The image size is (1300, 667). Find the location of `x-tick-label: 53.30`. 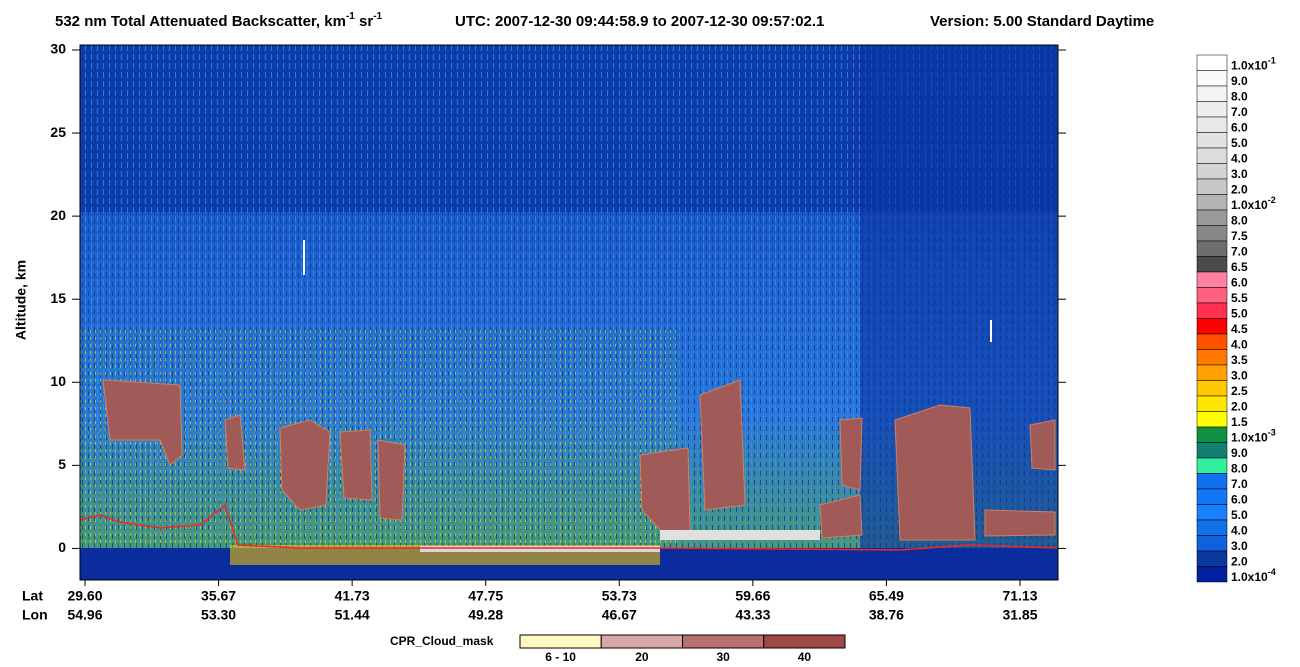

x-tick-label: 53.30 is located at coordinates (218, 615).